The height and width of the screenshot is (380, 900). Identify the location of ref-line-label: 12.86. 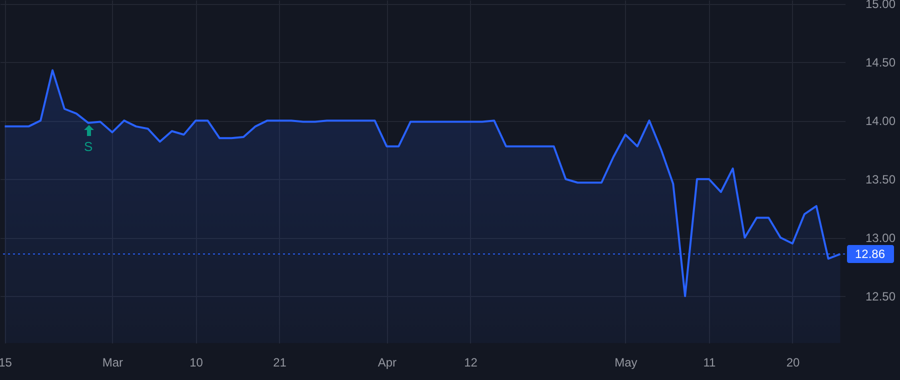
(870, 254).